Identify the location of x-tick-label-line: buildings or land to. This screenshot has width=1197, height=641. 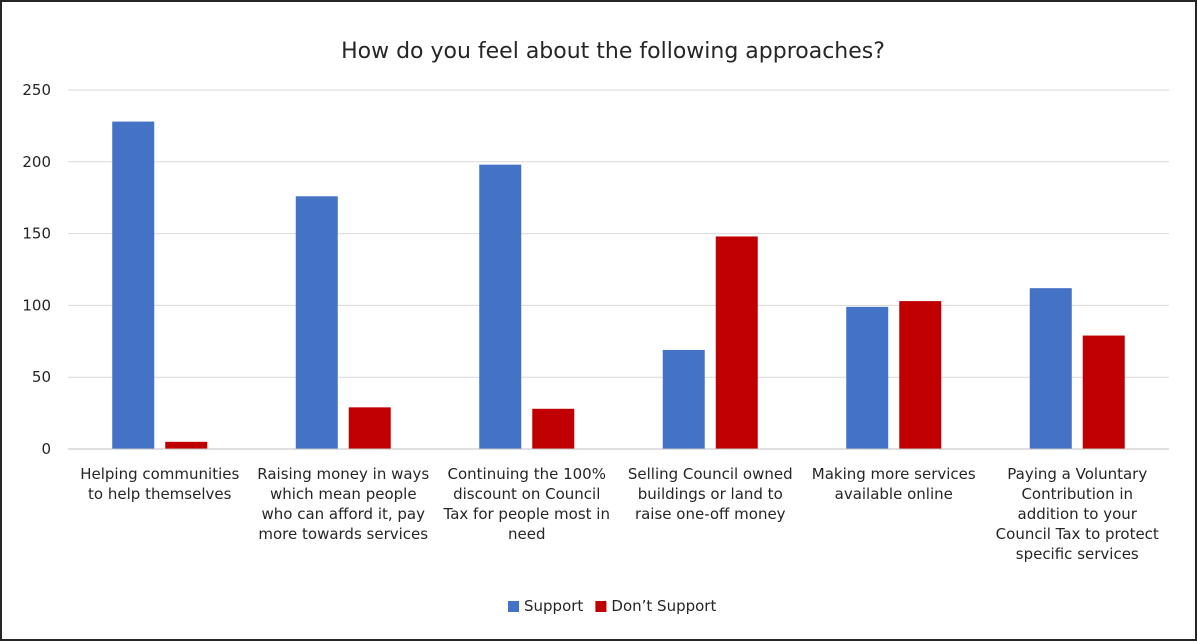
(710, 494).